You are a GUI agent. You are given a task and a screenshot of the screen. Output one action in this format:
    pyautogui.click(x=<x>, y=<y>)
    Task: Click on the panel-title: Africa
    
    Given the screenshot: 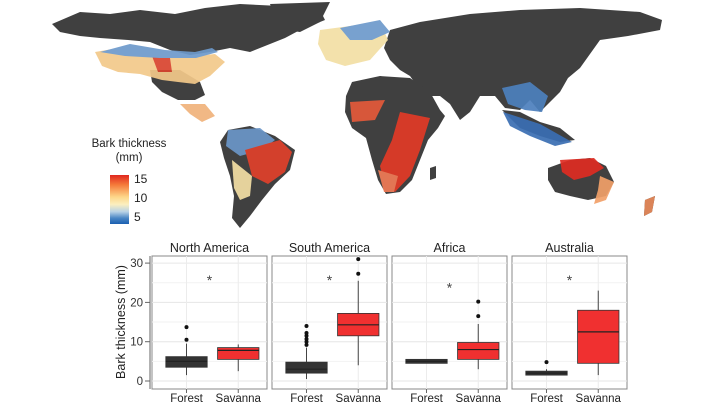 What is the action you would take?
    pyautogui.click(x=450, y=248)
    